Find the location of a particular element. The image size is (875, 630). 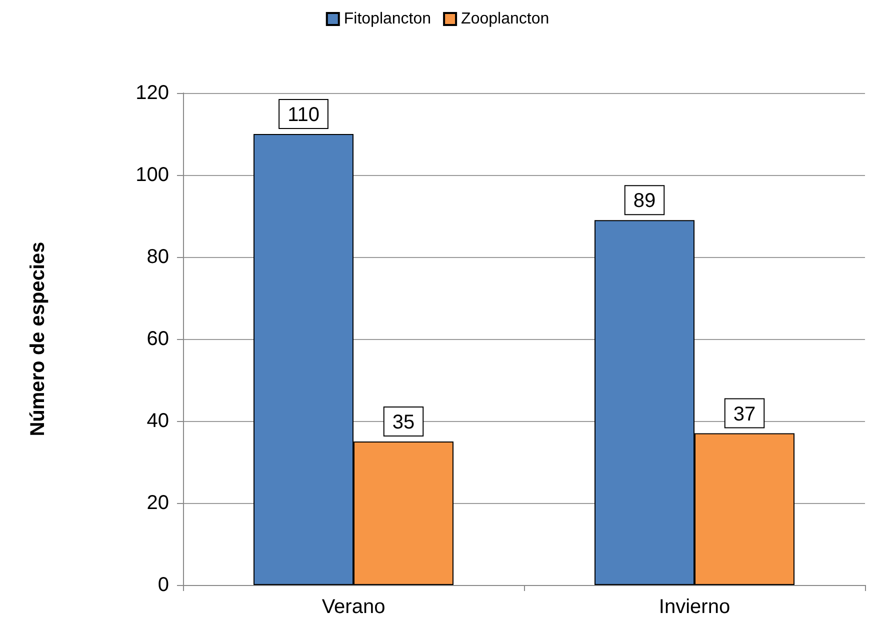

data-label: 37 is located at coordinates (744, 414).